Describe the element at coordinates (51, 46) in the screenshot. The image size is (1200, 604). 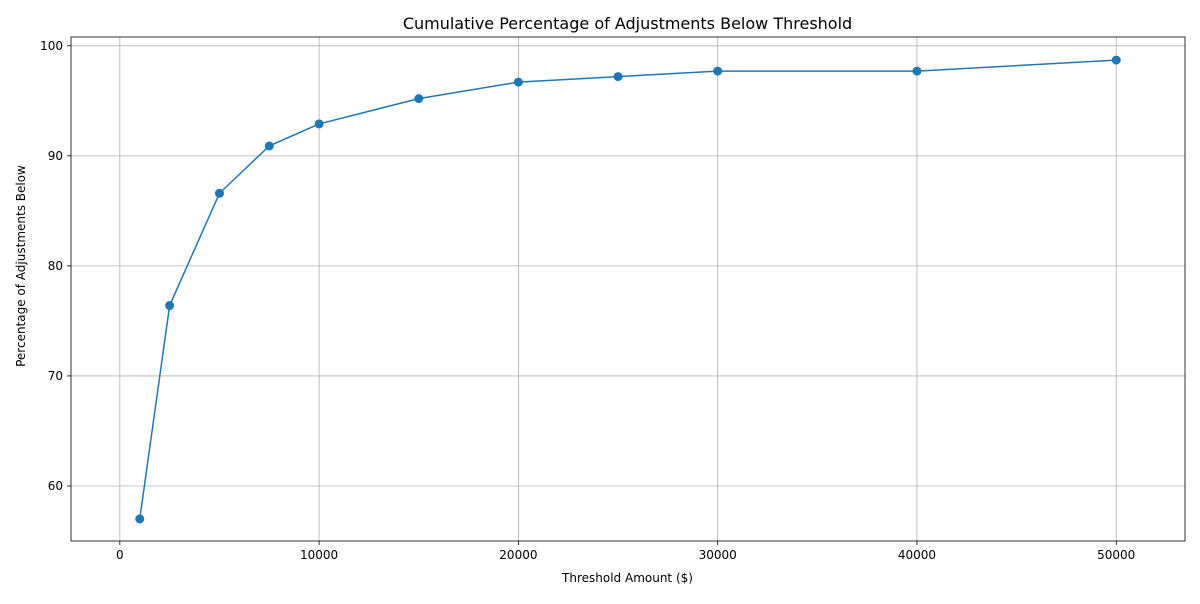
I see `y-tick-label: 100` at that location.